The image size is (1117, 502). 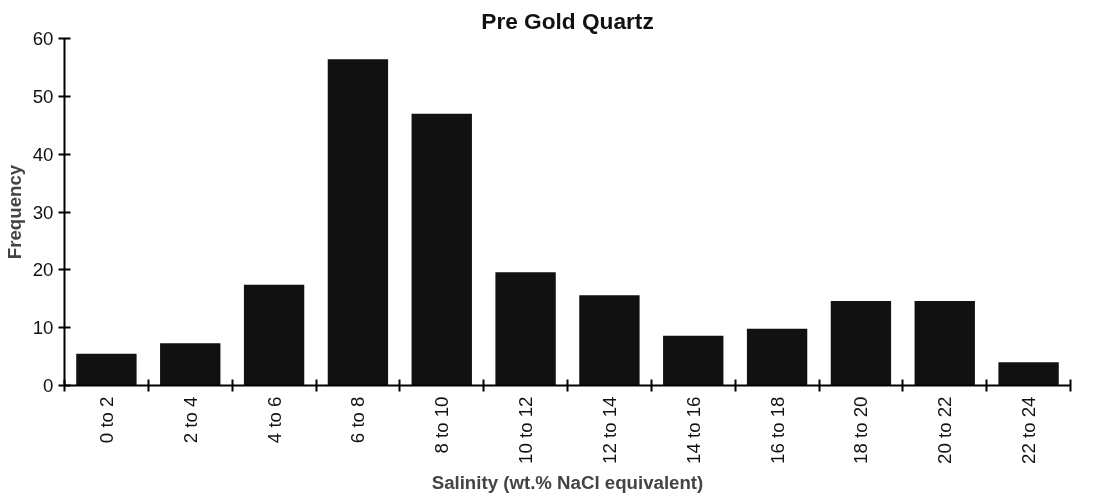 What do you see at coordinates (14, 212) in the screenshot?
I see `y-axis-title: Frequency` at bounding box center [14, 212].